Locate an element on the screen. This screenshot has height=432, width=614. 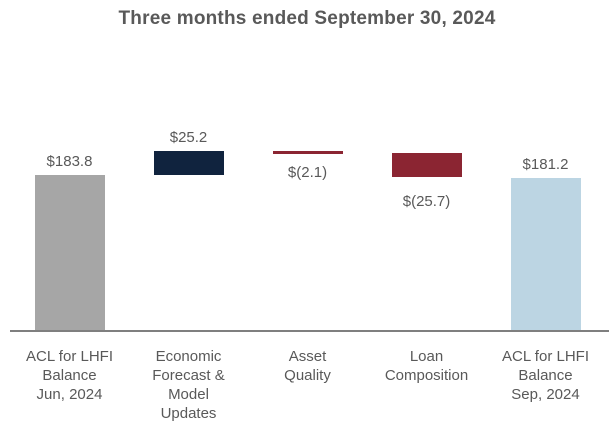
bar-value-label: $181.2 is located at coordinates (545, 164).